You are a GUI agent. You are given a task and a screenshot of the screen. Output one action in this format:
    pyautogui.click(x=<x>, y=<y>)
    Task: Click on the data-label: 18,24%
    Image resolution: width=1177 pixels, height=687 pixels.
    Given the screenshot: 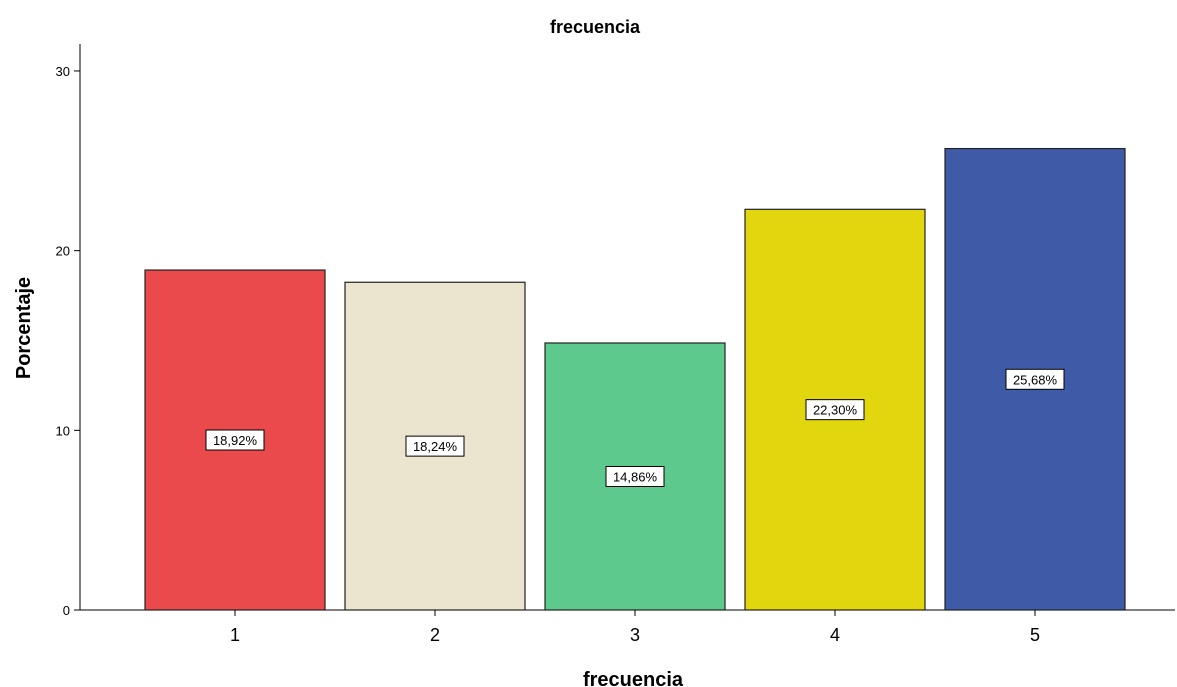 What is the action you would take?
    pyautogui.click(x=435, y=446)
    